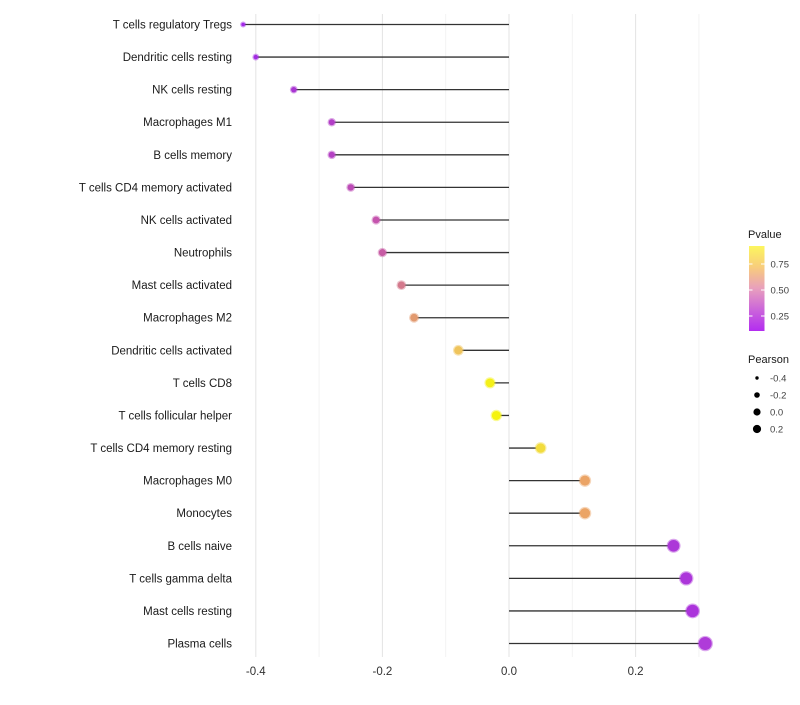 The width and height of the screenshot is (800, 705). Describe the element at coordinates (757, 288) in the screenshot. I see `pvalue-colorbar` at that location.